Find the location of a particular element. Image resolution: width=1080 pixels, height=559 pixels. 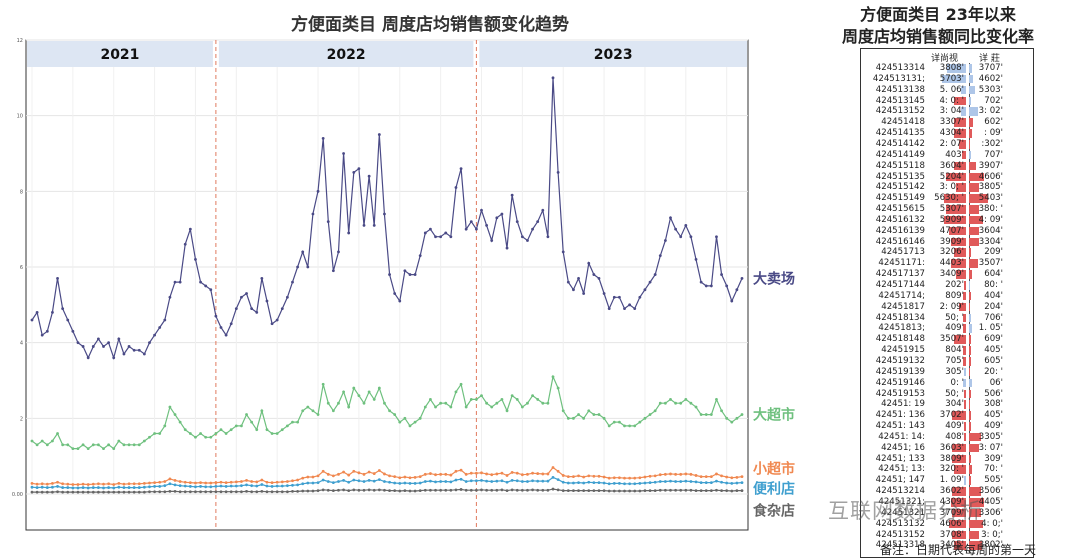

yoy-cell-col2: 706' is located at coordinates (986, 318).